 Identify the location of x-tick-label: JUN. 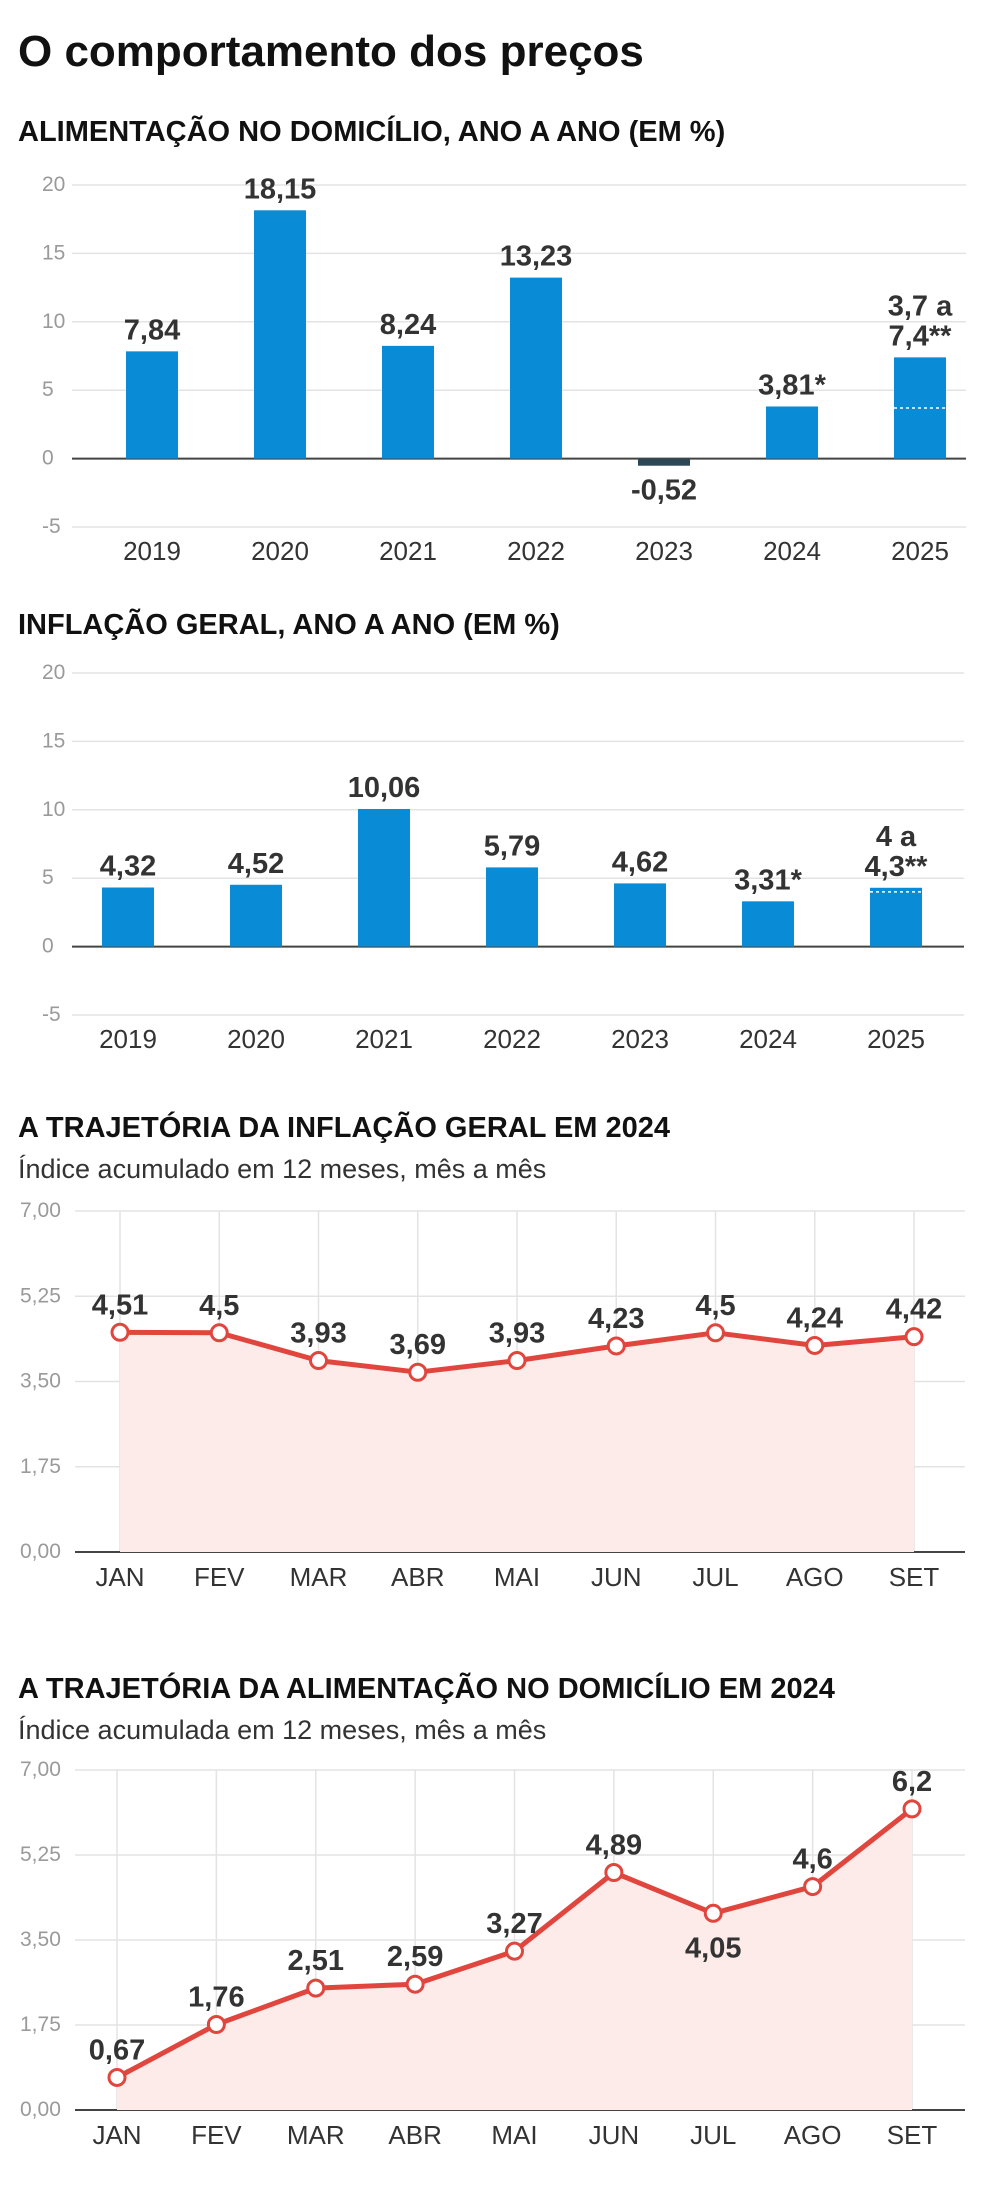
(614, 2135).